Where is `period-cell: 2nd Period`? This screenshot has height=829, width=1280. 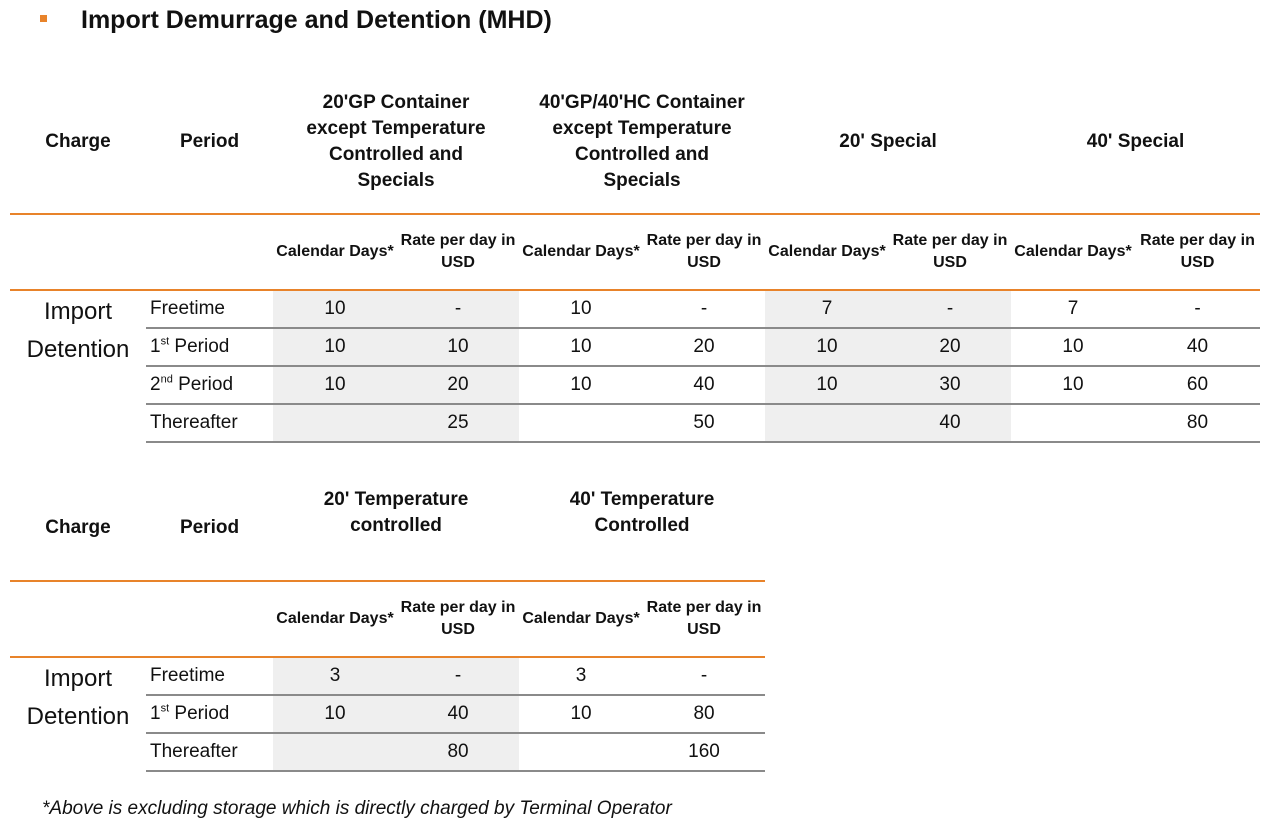 period-cell: 2nd Period is located at coordinates (209, 385).